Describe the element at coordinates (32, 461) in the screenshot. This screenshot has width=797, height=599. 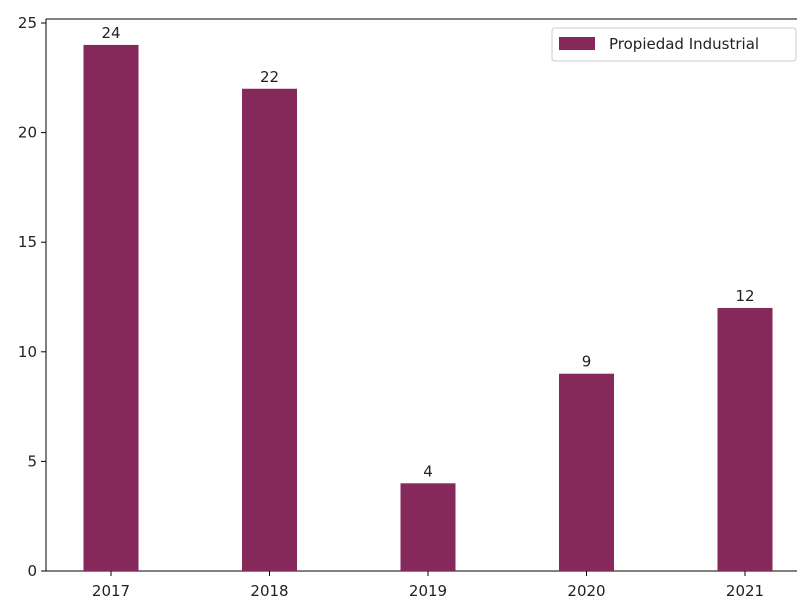
I see `y-tick-label-5: 5` at that location.